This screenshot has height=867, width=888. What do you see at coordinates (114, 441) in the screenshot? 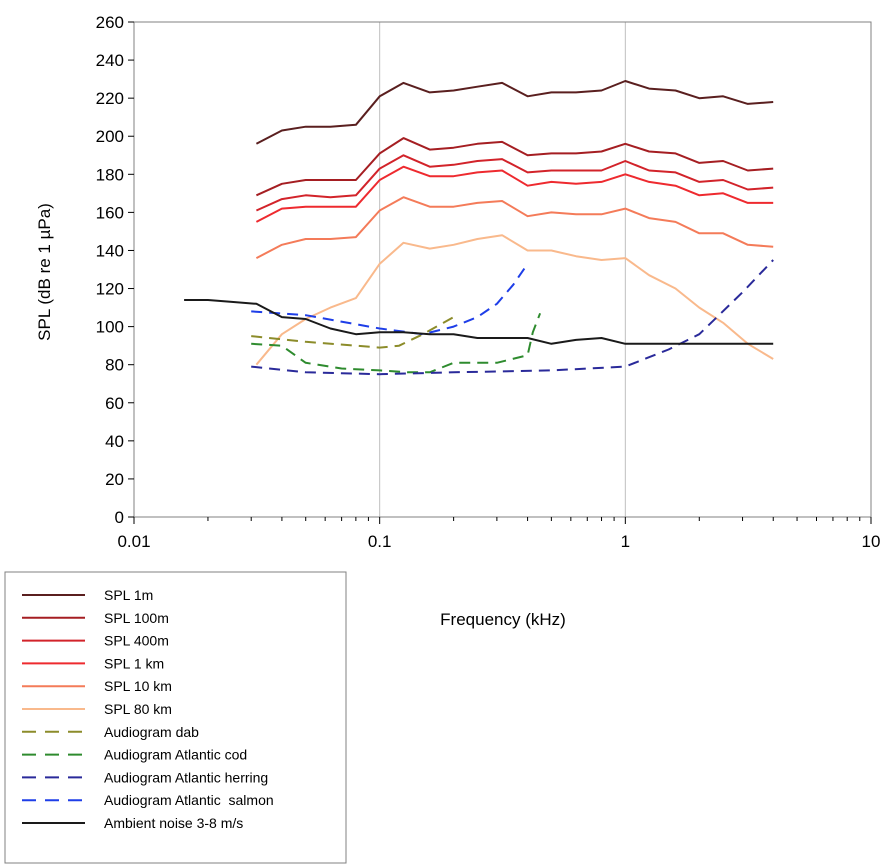
I see `y-tick-label: 40` at bounding box center [114, 441].